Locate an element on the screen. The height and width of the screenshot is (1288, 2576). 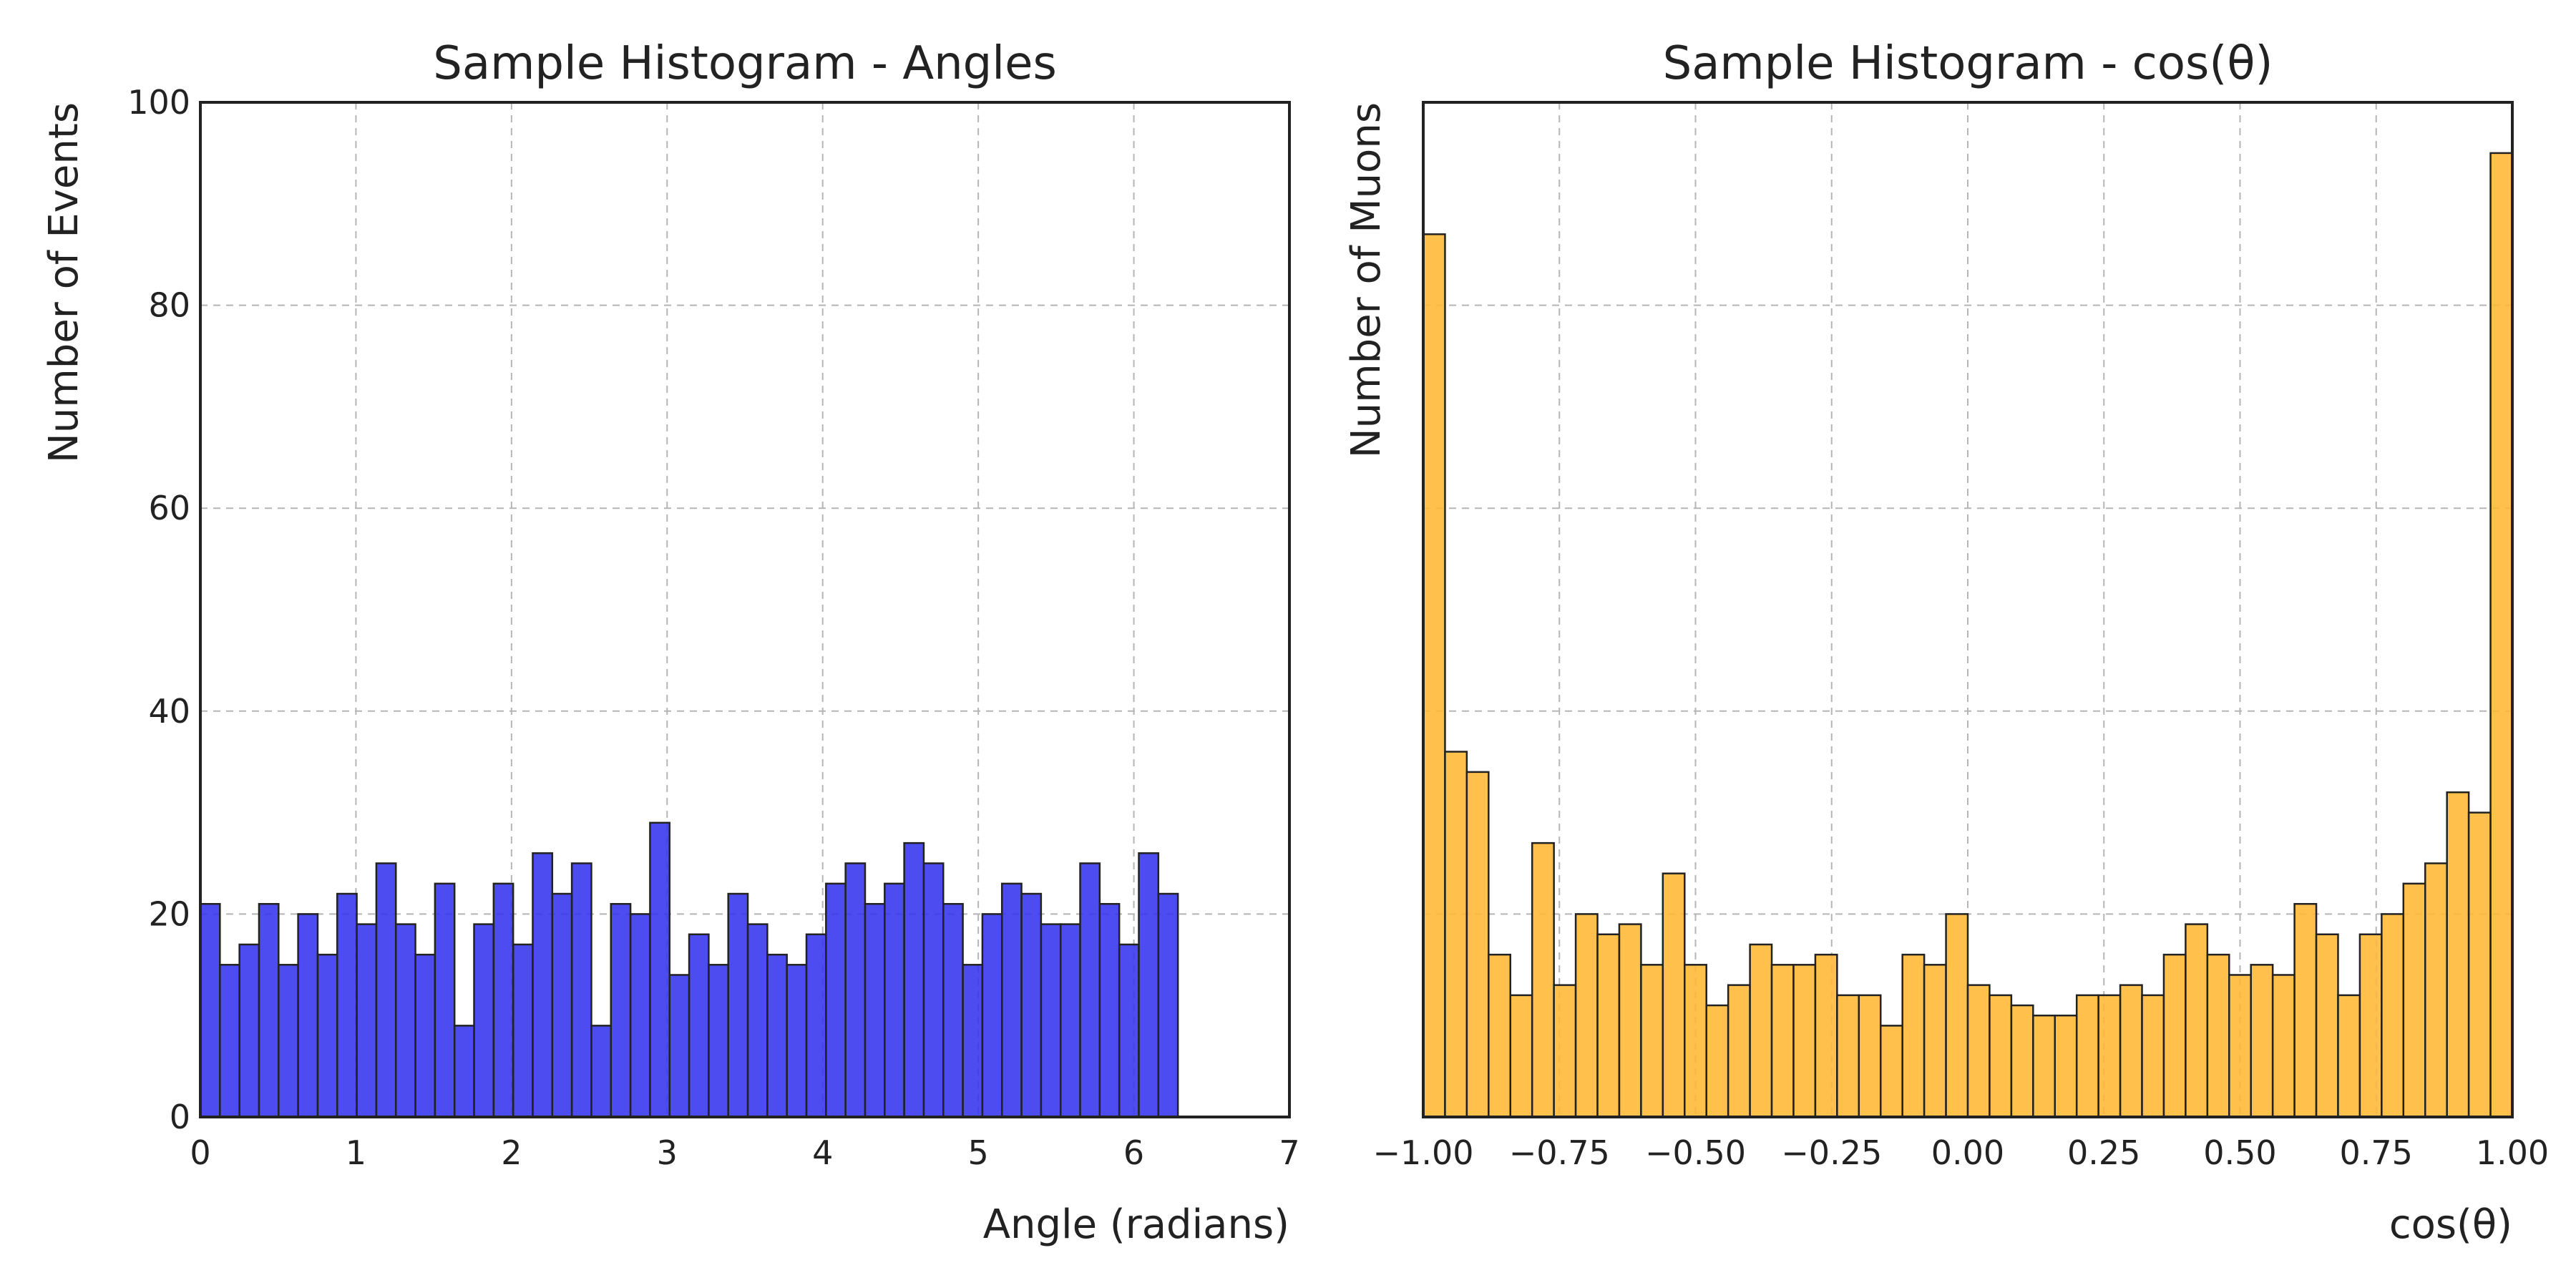
x-tick-label: 0.00 is located at coordinates (1967, 1152).